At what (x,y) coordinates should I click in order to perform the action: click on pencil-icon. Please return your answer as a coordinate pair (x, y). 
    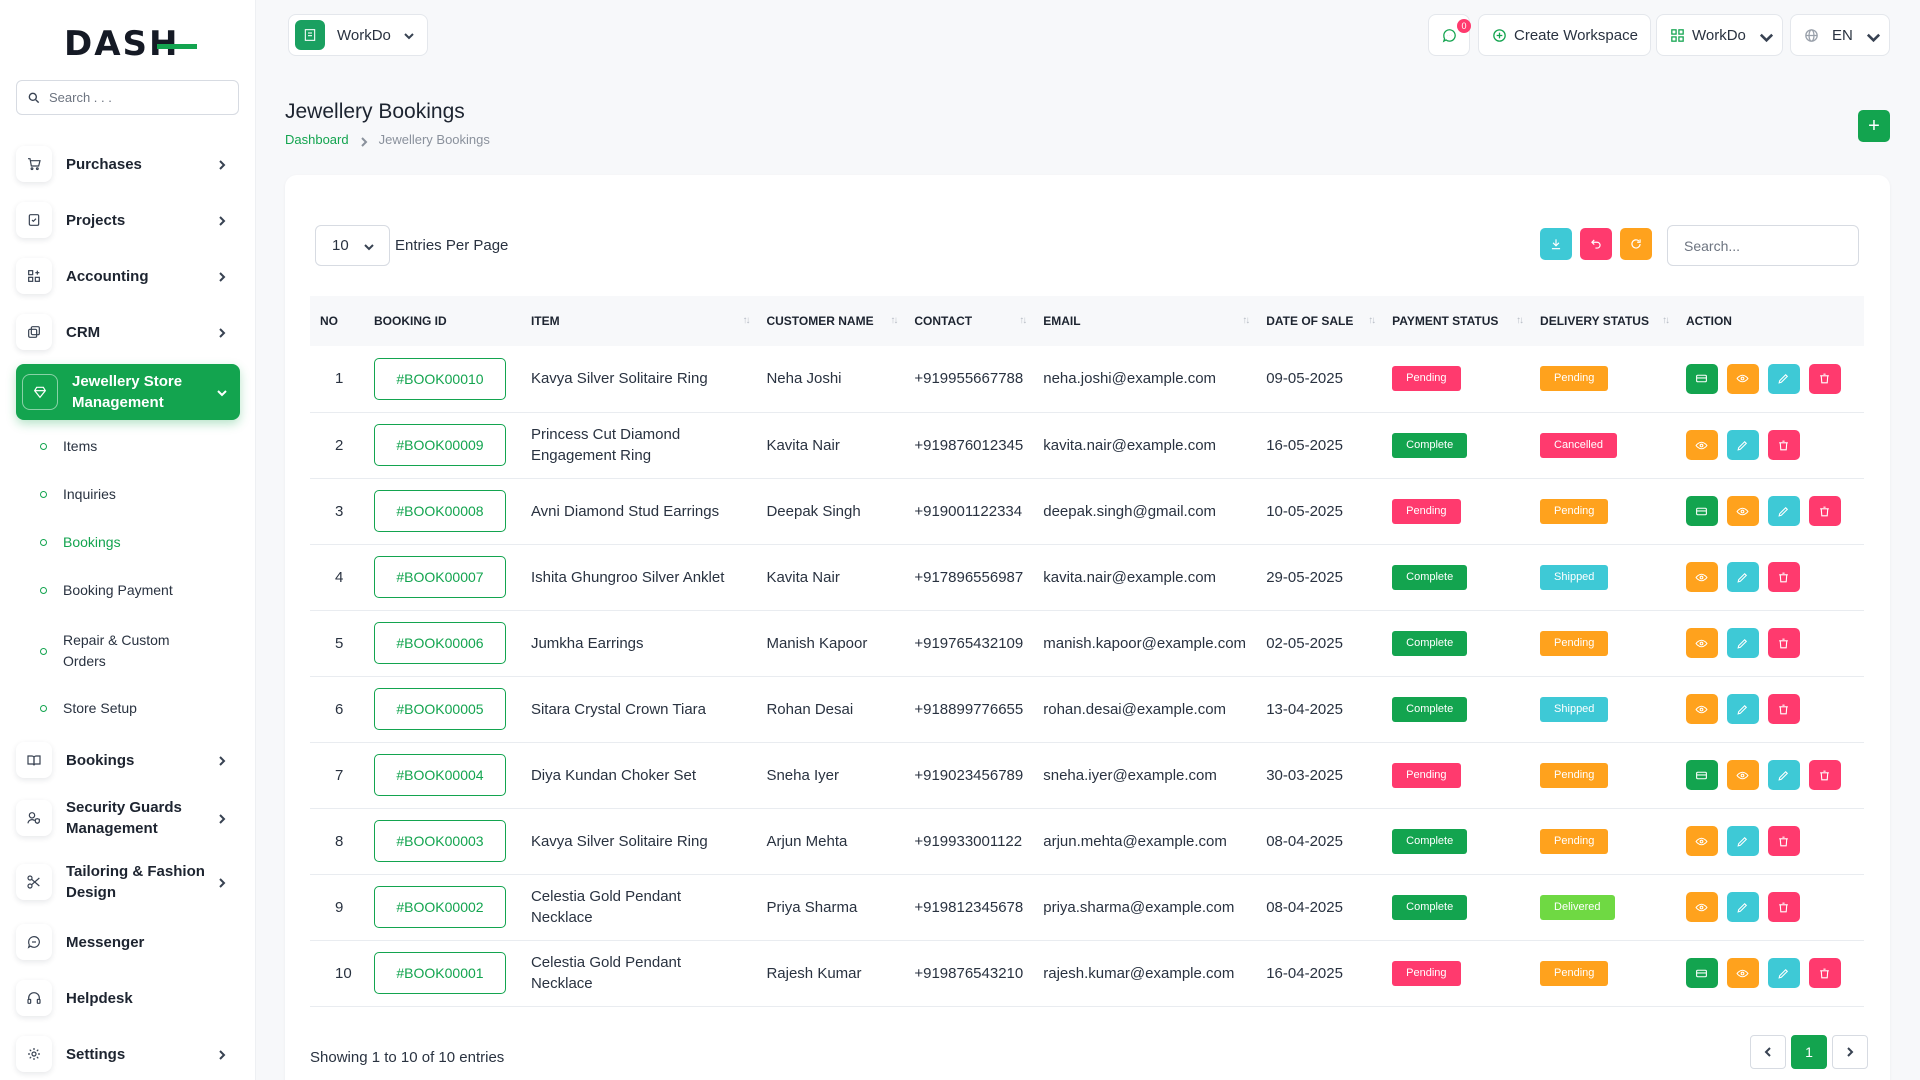
    Looking at the image, I should click on (1742, 577).